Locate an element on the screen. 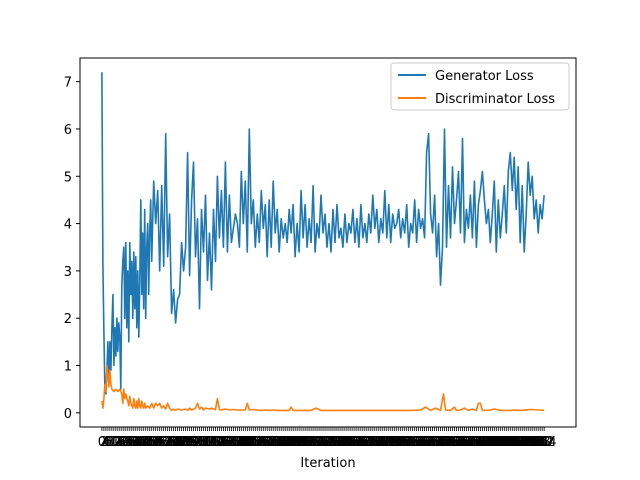 This screenshot has width=640, height=480. x-tick-label: 168 is located at coordinates (269, 442).